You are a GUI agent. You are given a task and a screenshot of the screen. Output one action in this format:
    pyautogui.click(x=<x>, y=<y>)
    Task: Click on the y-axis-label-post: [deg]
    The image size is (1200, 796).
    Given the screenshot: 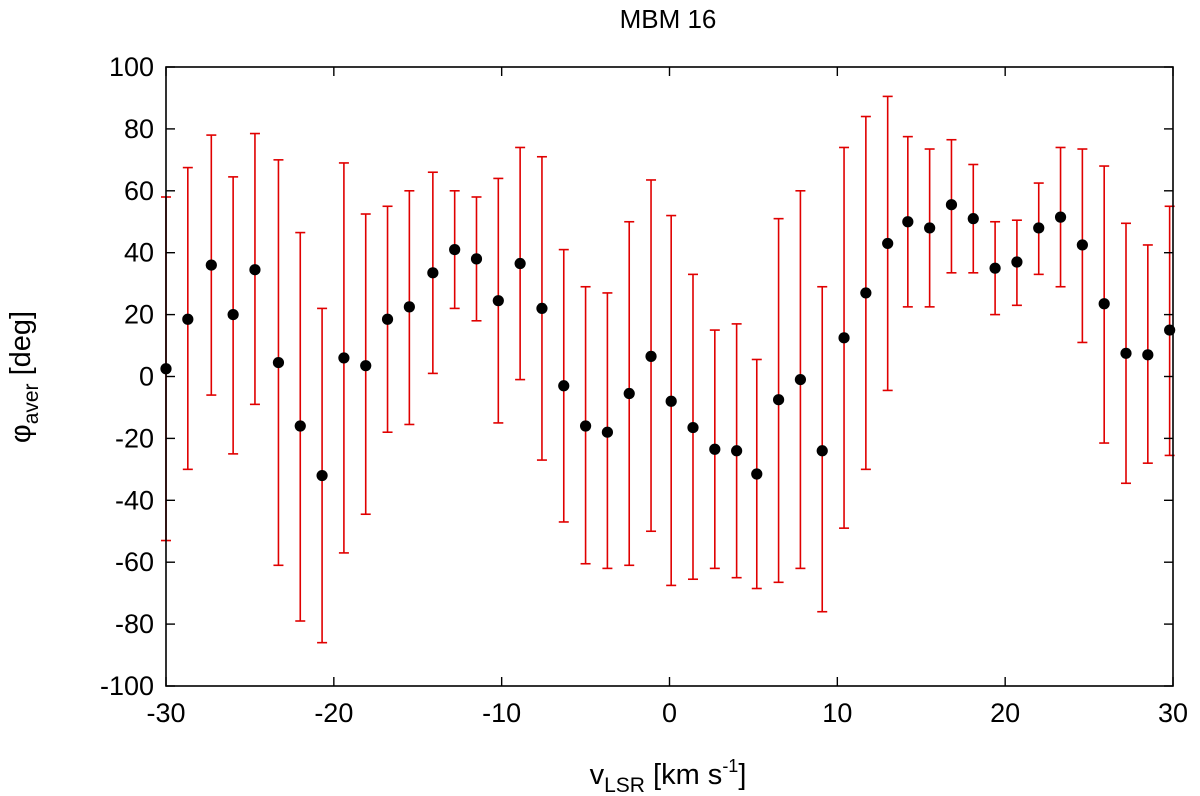 What is the action you would take?
    pyautogui.click(x=21, y=347)
    